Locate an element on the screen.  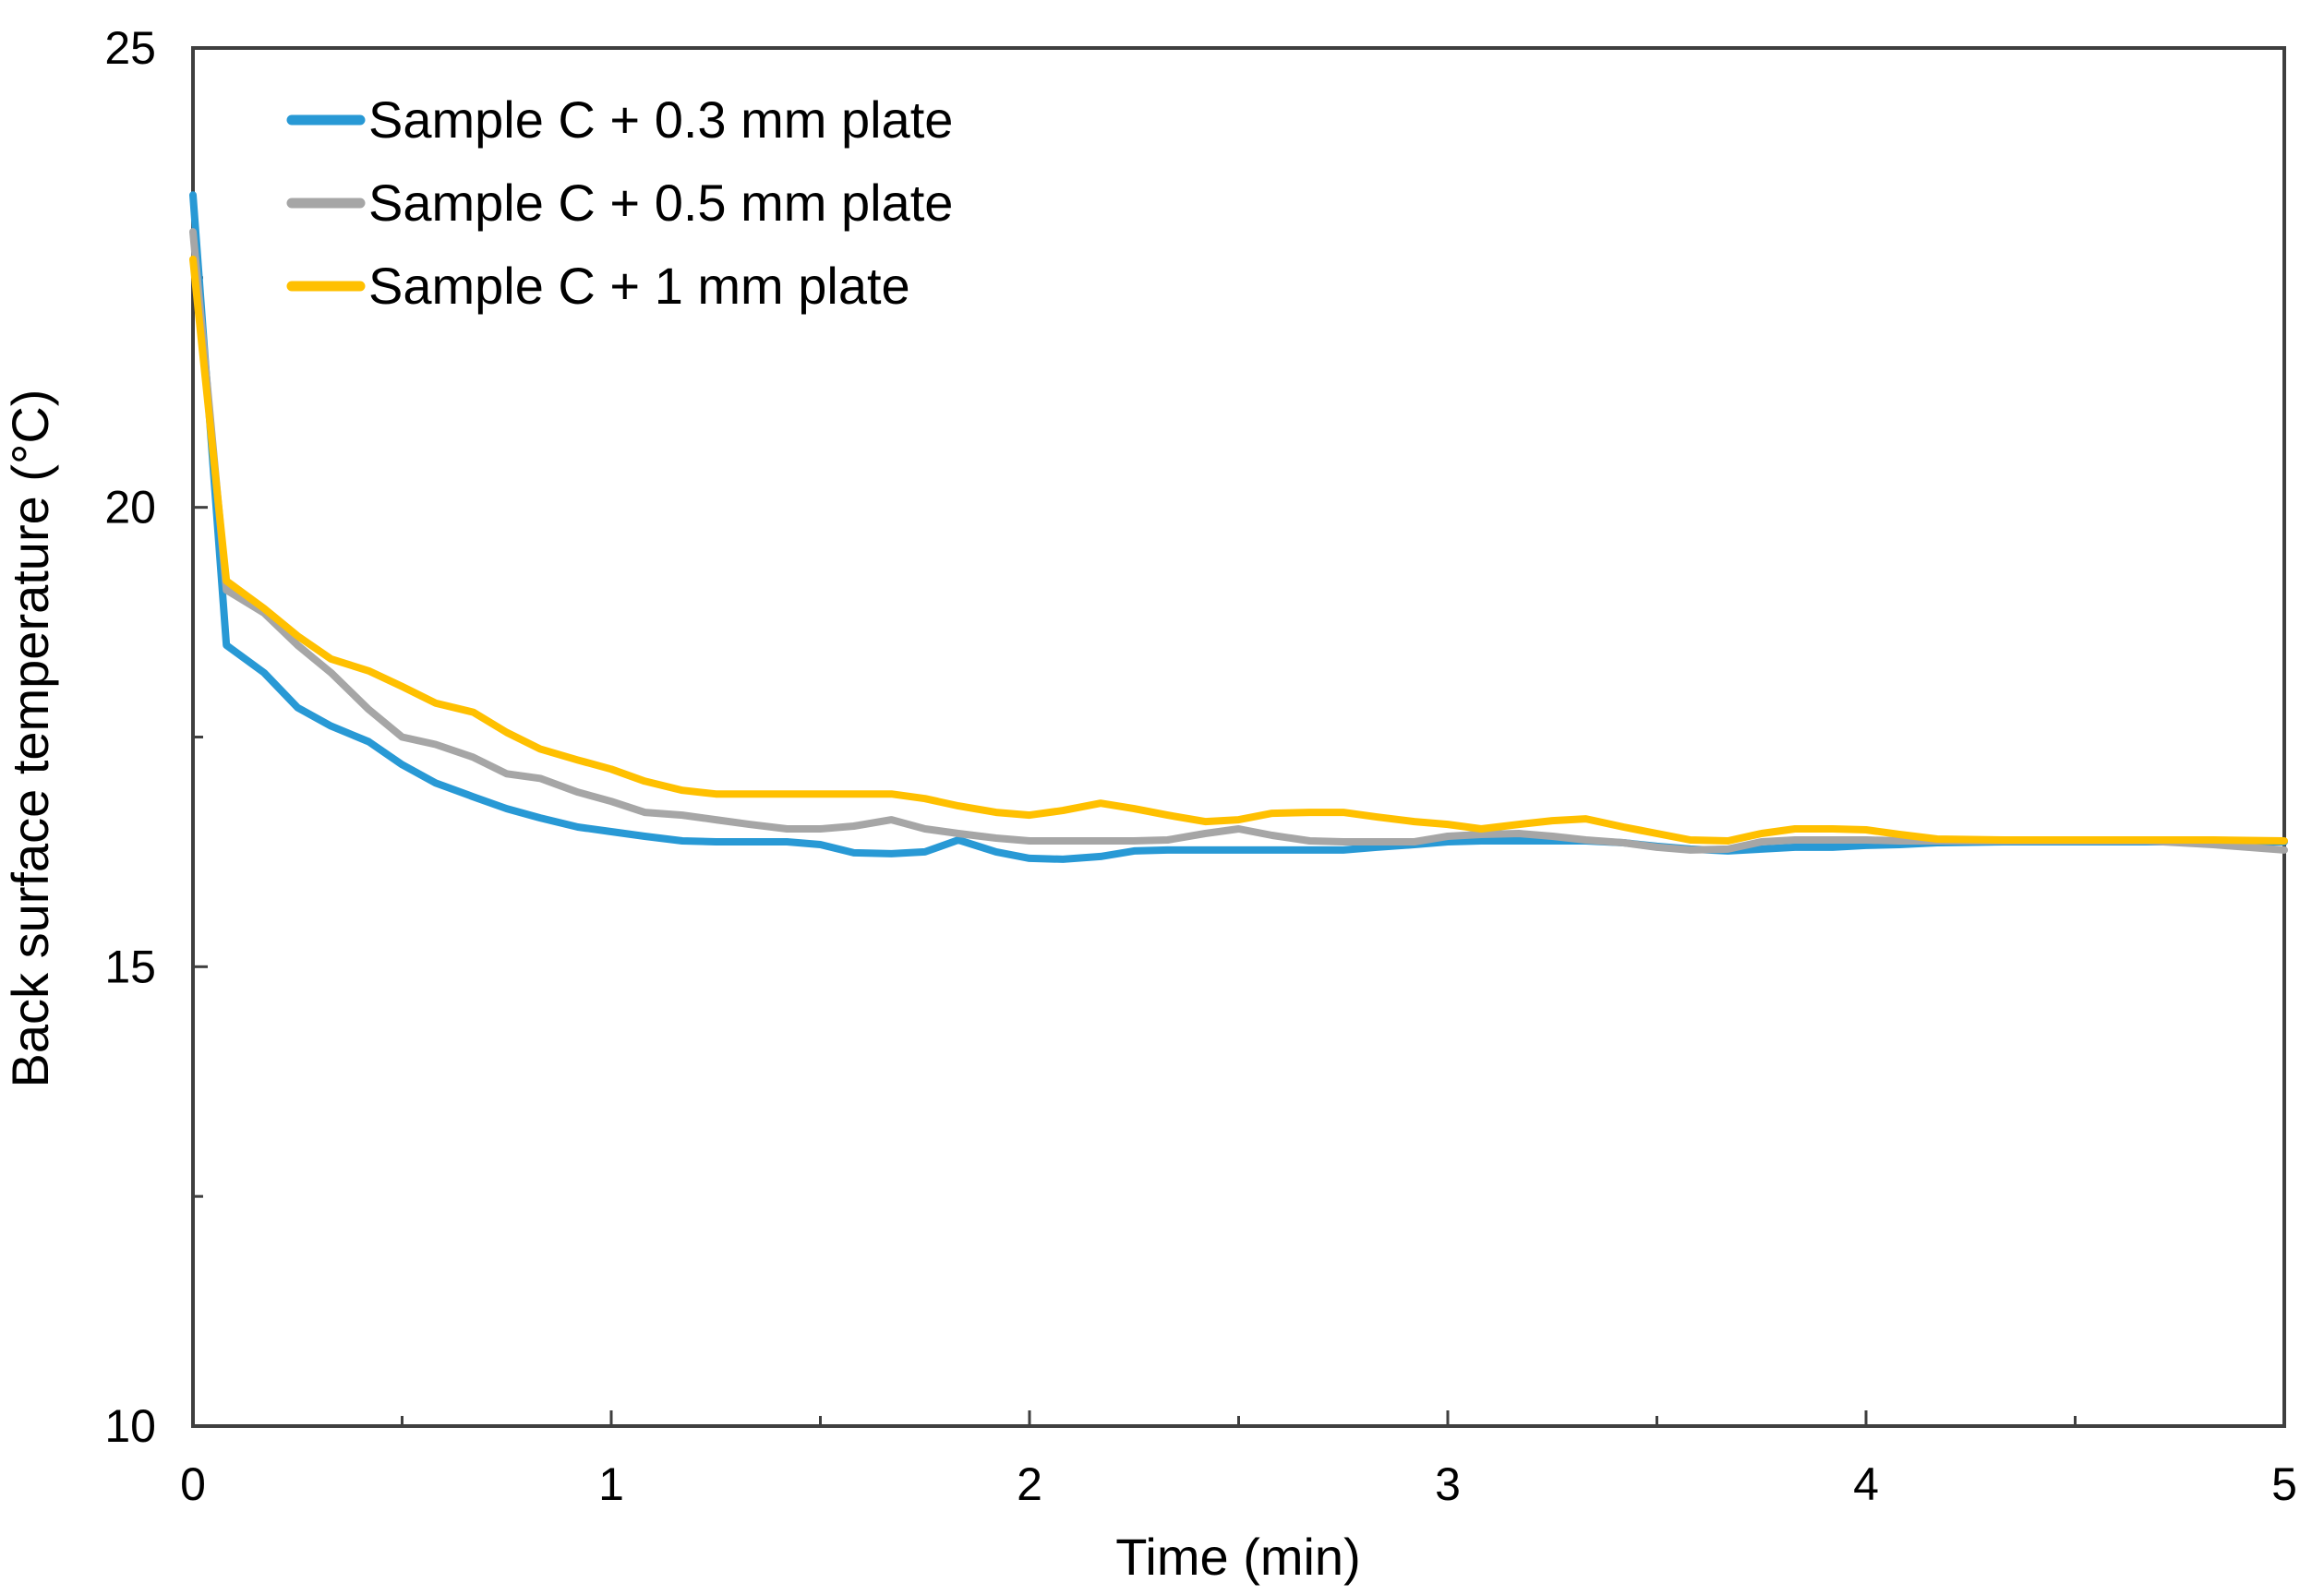
y-tick-label: 10 is located at coordinates (130, 1426).